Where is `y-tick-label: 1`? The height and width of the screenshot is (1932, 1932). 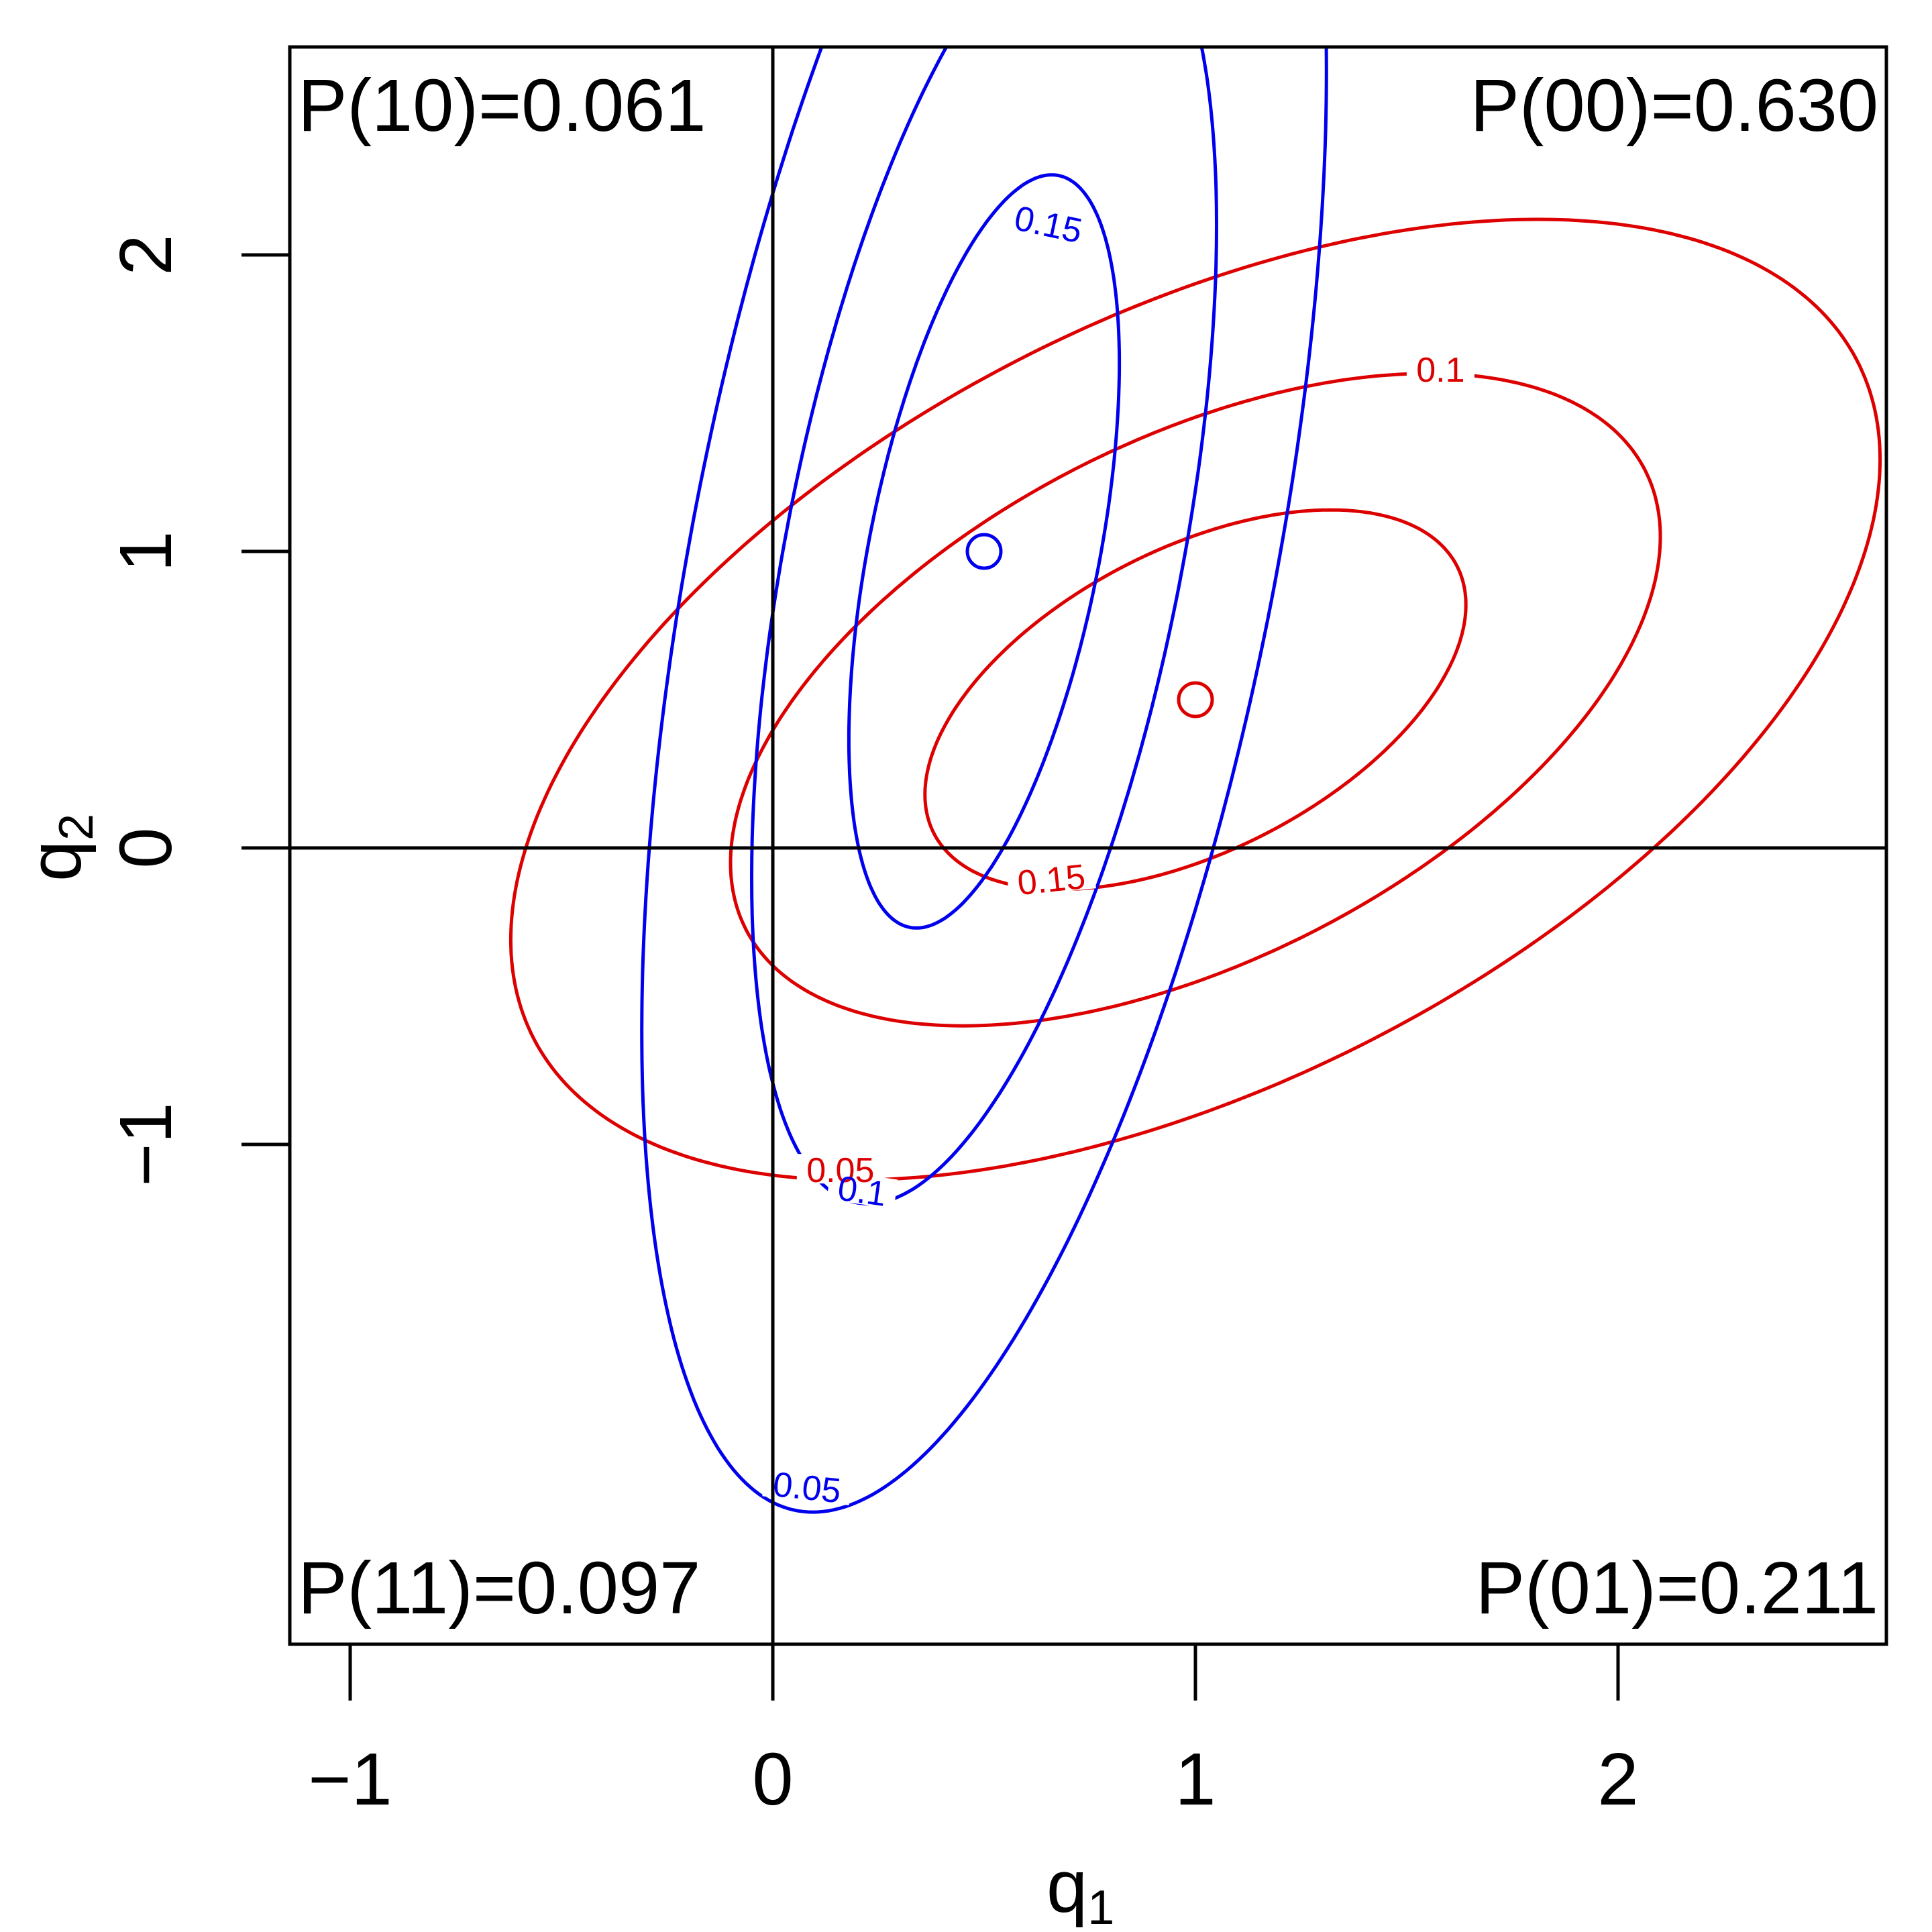
y-tick-label: 1 is located at coordinates (146, 551).